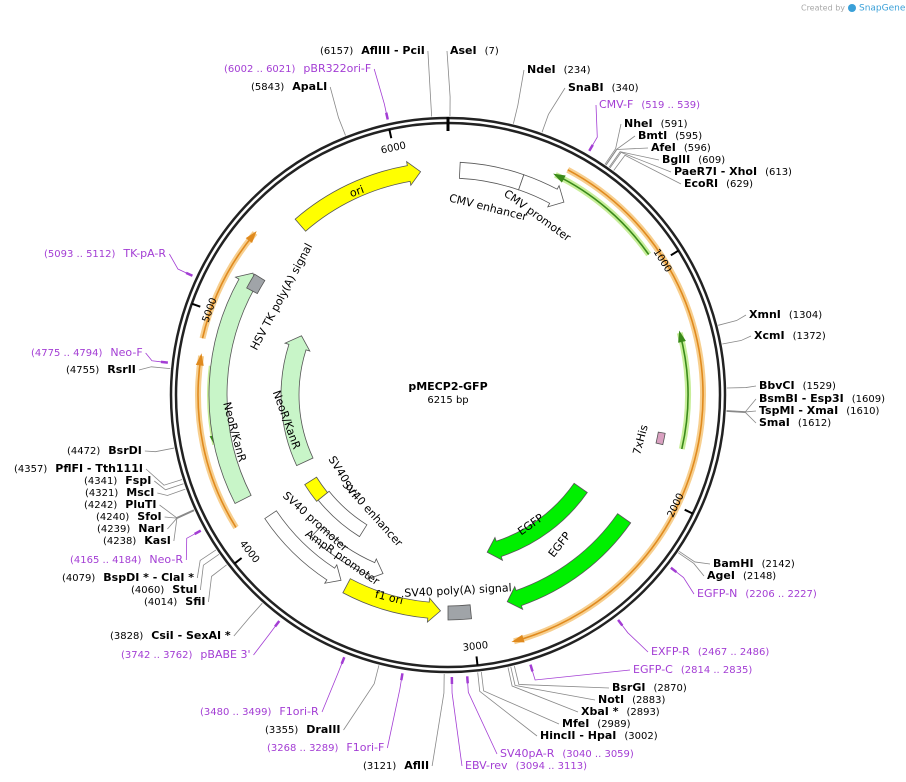 This screenshot has height=782, width=906. Describe the element at coordinates (801, 398) in the screenshot. I see `name: BsmBI - Esp3I` at that location.